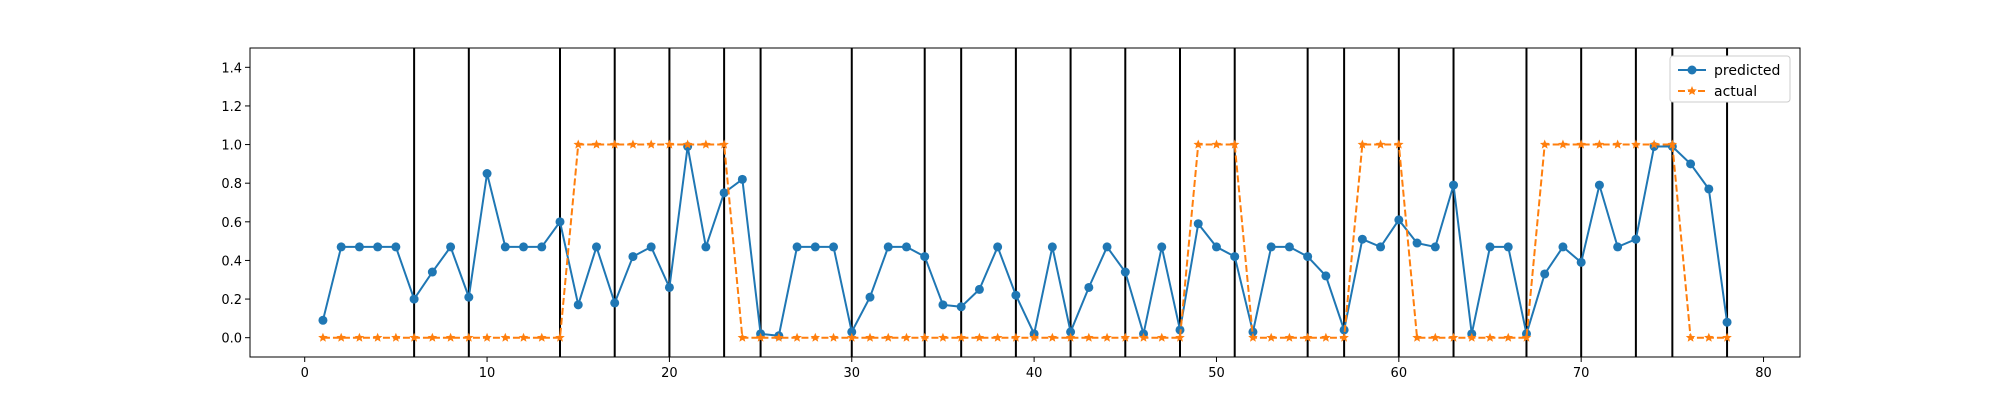 Image resolution: width=2000 pixels, height=400 pixels. Describe the element at coordinates (1735, 92) in the screenshot. I see `legend-label-actual: actual` at that location.